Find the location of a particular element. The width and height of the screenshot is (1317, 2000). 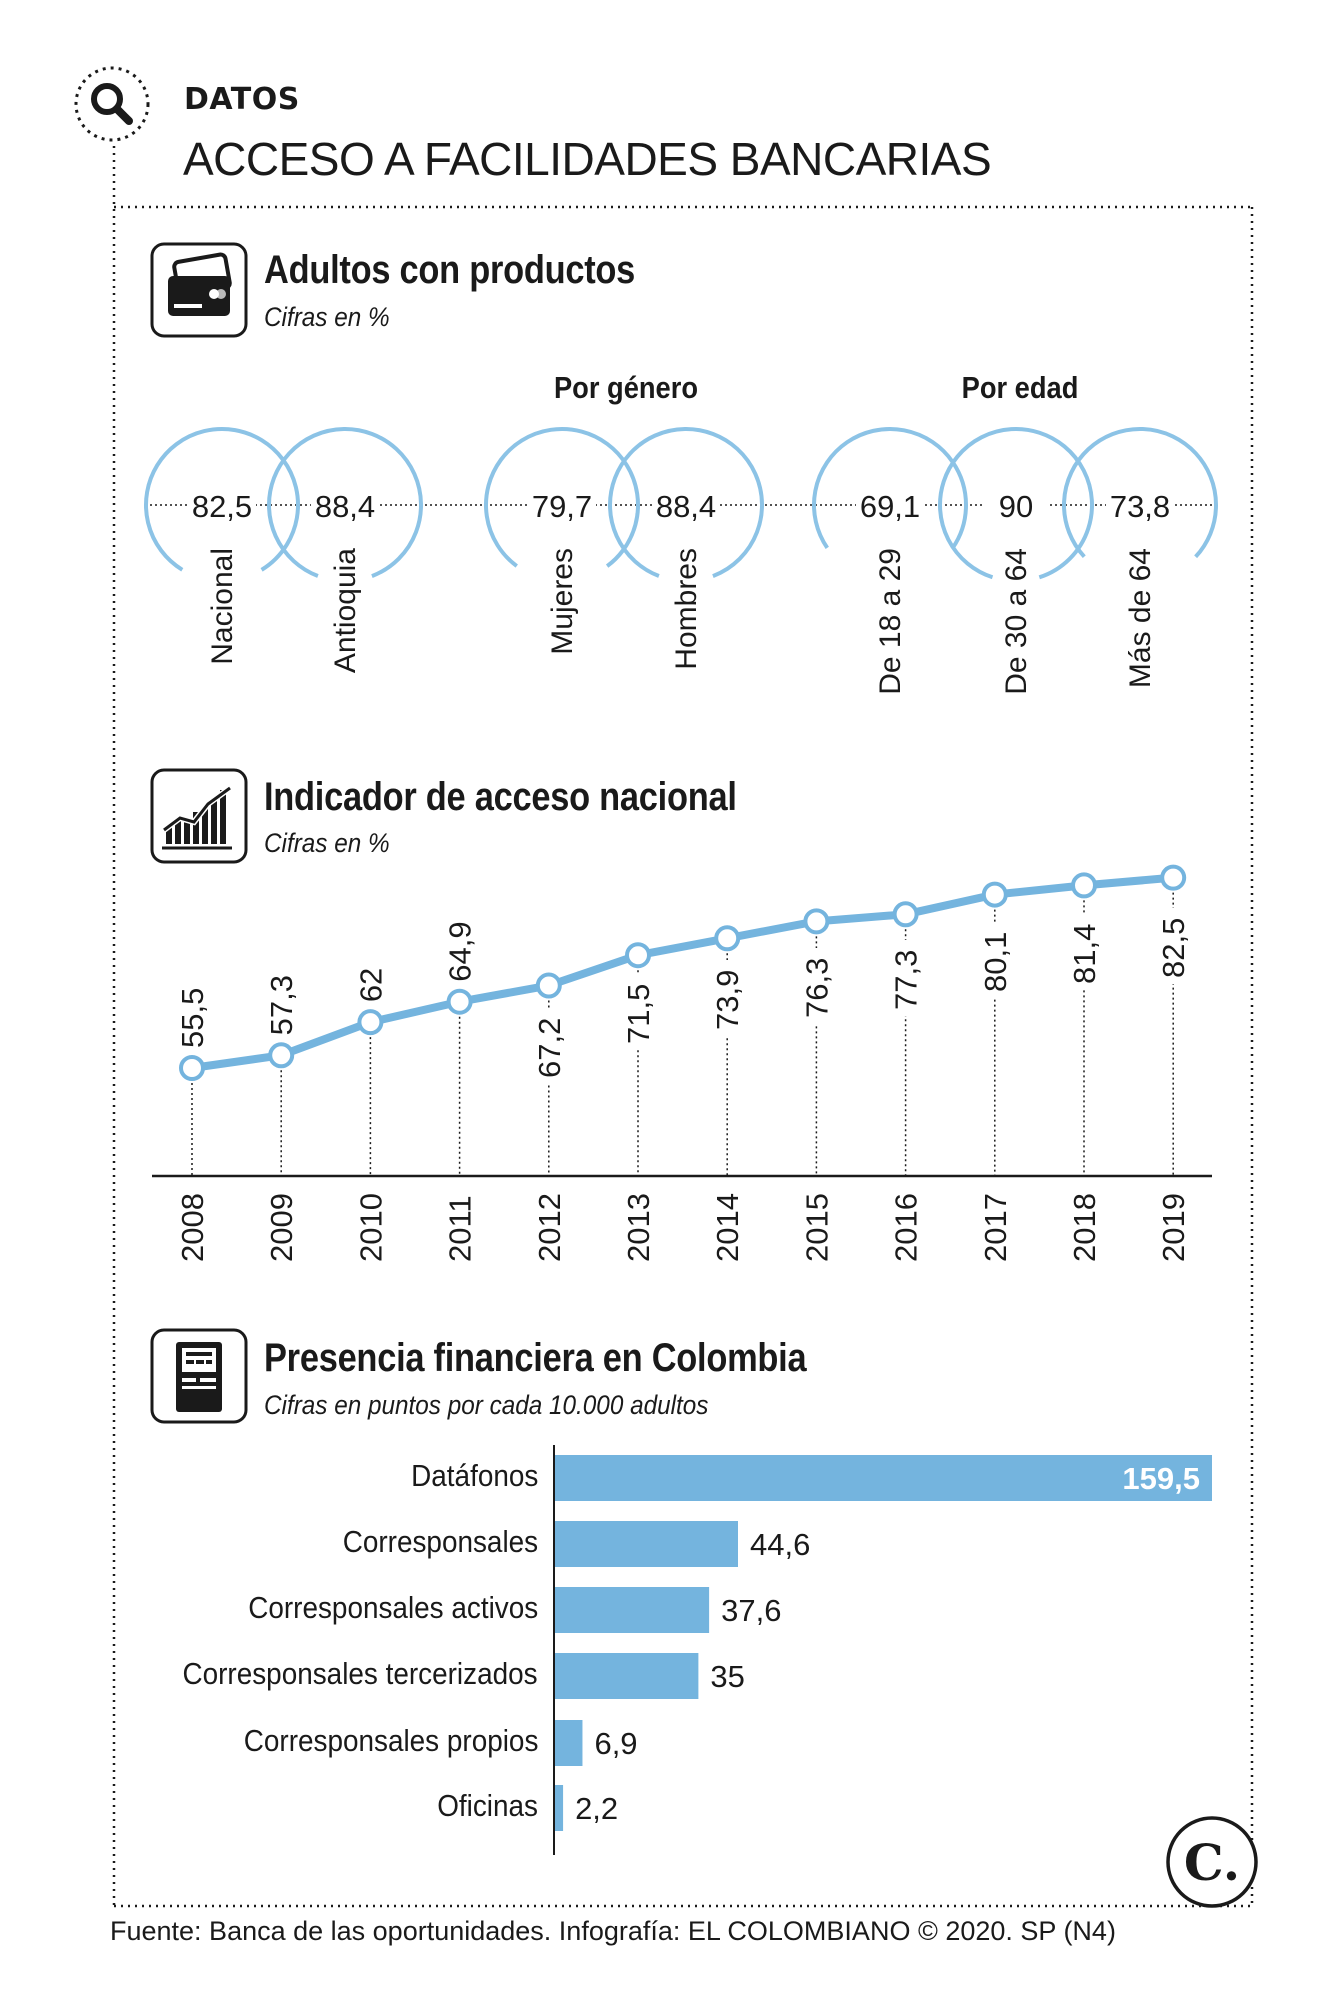

data-label-6: 73,9 is located at coordinates (727, 1000).